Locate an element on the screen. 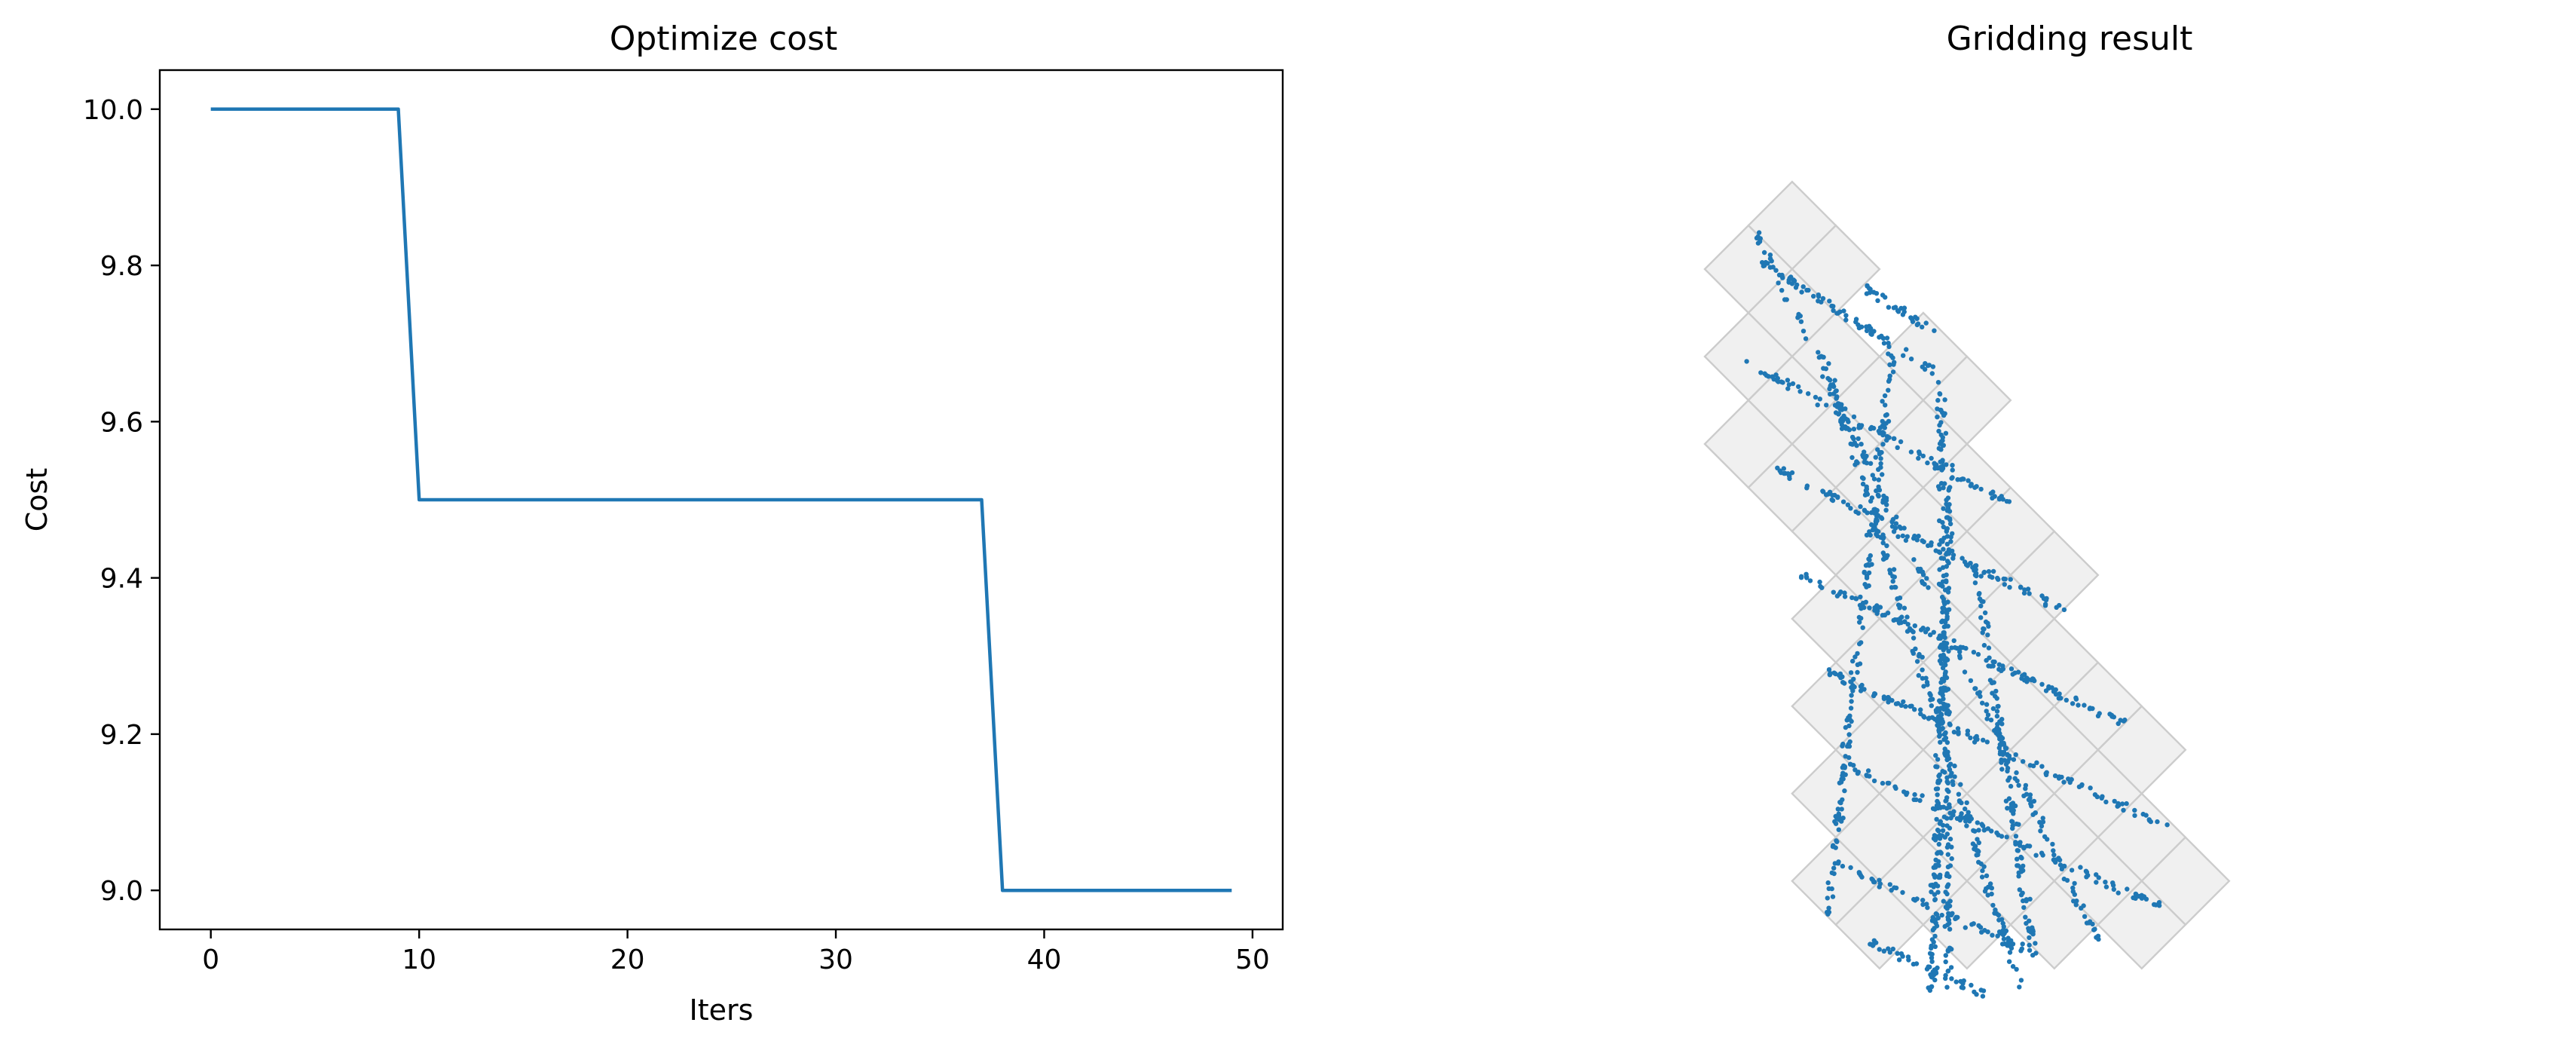  x-tick-label: 0 is located at coordinates (210, 960).